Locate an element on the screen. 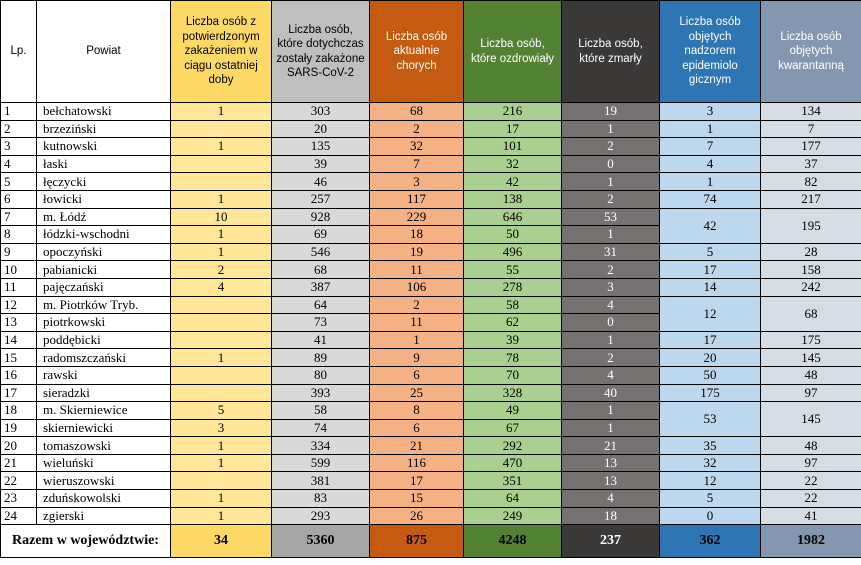 The height and width of the screenshot is (565, 861). row-nadzor: 32 is located at coordinates (710, 463).